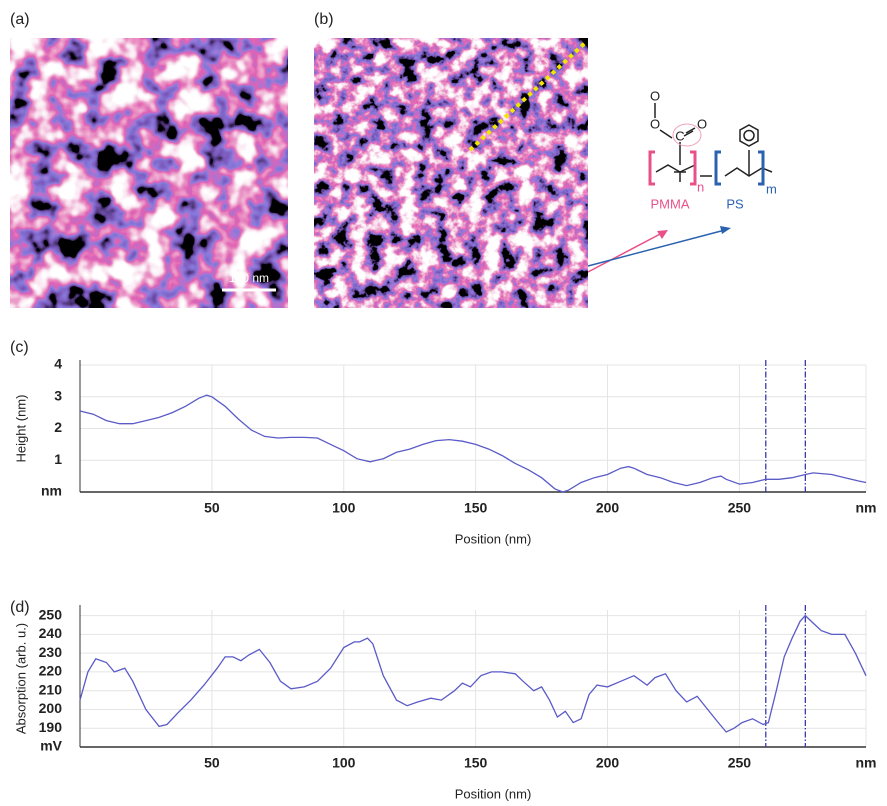 Image resolution: width=887 pixels, height=806 pixels. Describe the element at coordinates (51, 614) in the screenshot. I see `y-tick-label: 250` at that location.